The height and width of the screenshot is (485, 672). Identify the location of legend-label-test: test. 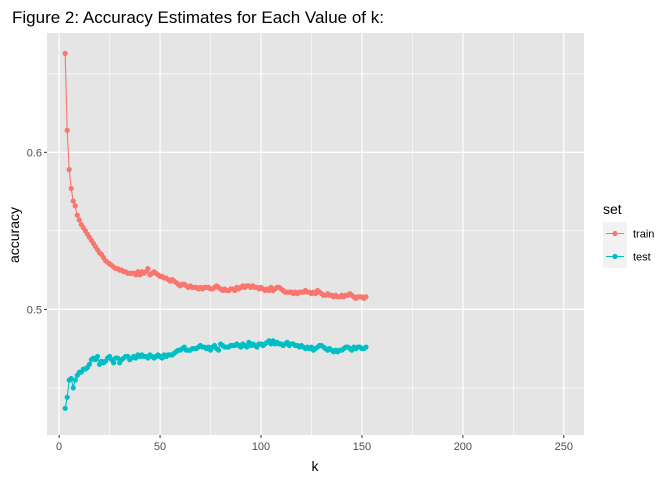
(642, 258).